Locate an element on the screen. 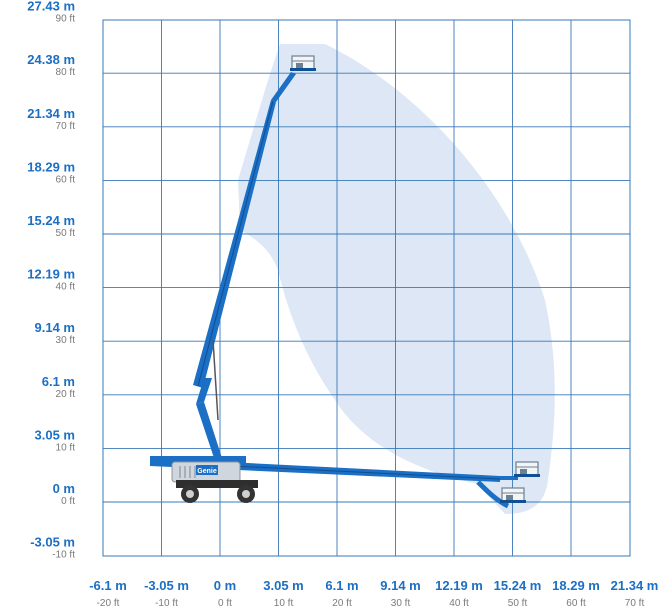 This screenshot has height=612, width=661. y-tick-label-metric: 15.24 m is located at coordinates (51, 220).